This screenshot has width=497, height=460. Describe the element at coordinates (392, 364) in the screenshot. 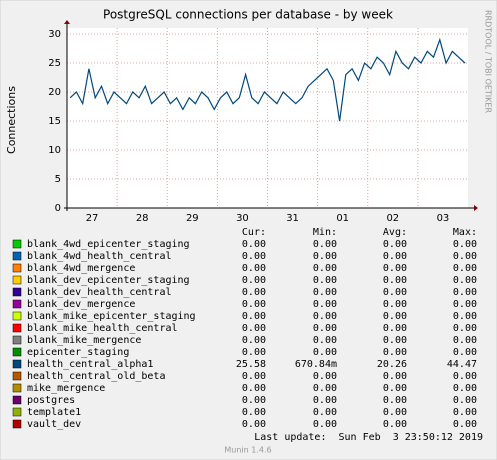

I see `legend-value: 20.26` at that location.